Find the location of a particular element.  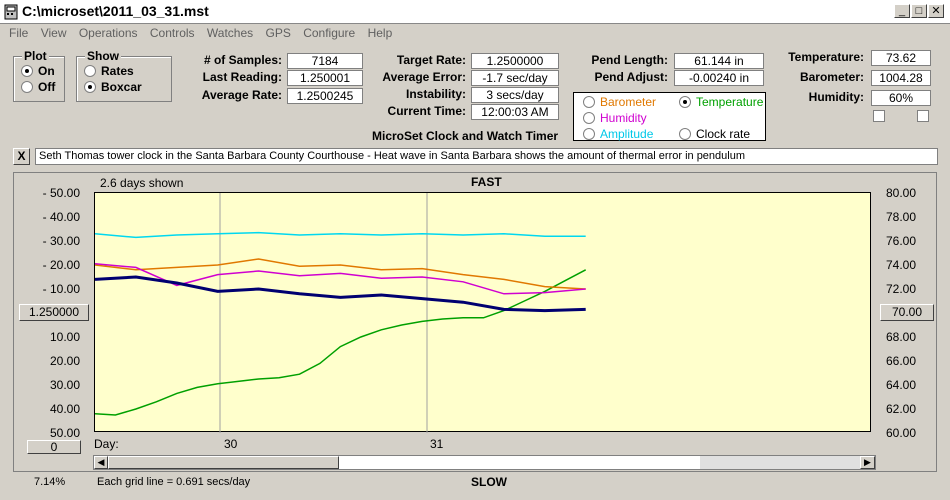

right-tick-label: 66.00 is located at coordinates (901, 361).